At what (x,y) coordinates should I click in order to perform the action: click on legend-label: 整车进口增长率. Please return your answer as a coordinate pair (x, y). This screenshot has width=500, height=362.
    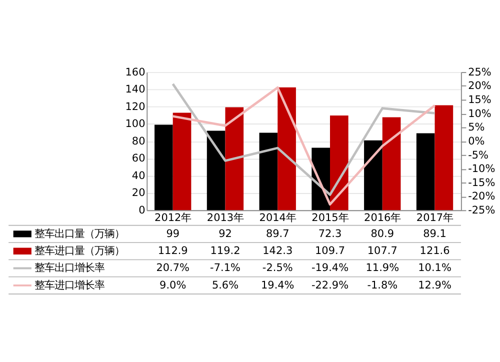
    Looking at the image, I should click on (69, 285).